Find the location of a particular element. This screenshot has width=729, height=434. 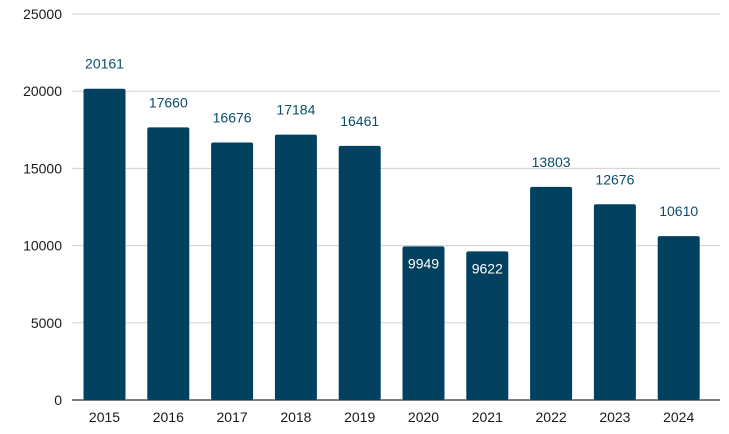

y-tick-label: 0 is located at coordinates (58, 400).